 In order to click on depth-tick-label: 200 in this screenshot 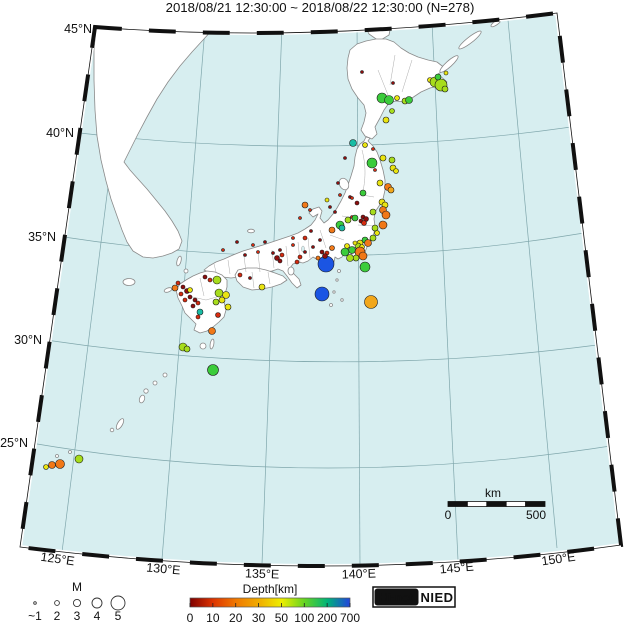, I will do `click(327, 618)`.